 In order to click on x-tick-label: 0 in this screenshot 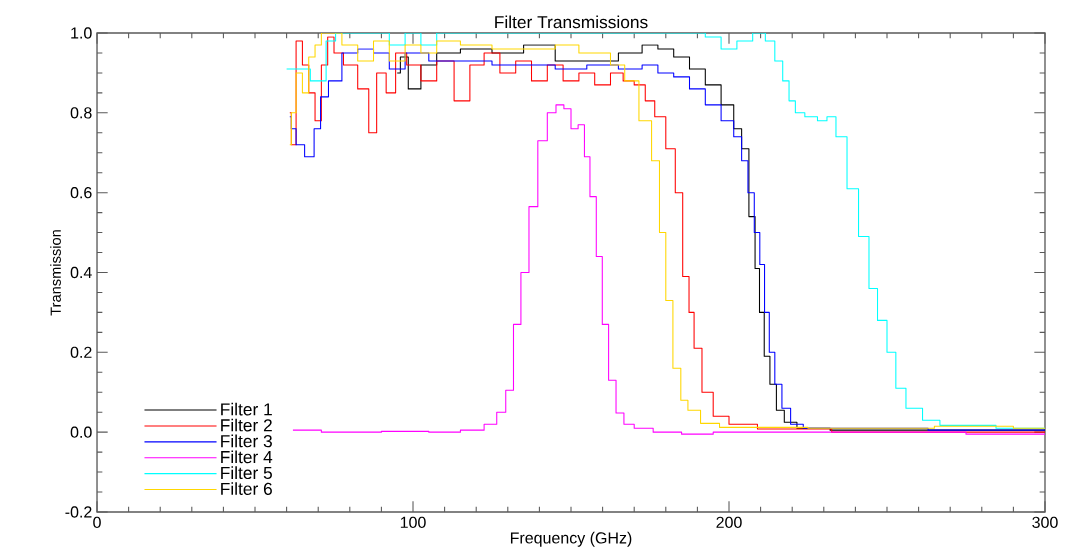, I will do `click(97, 522)`.